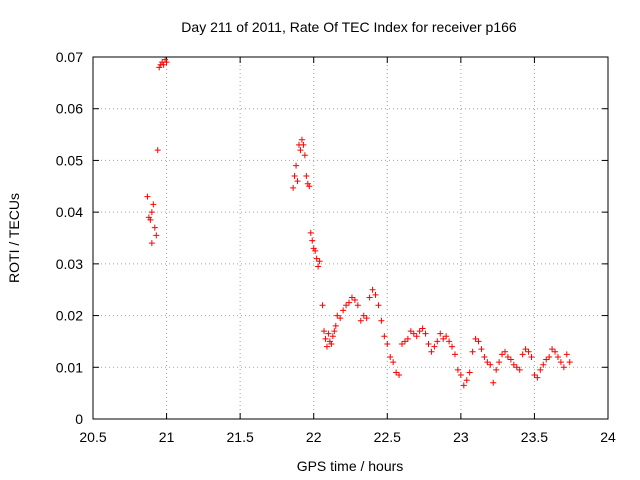 This screenshot has height=480, width=640. Describe the element at coordinates (461, 437) in the screenshot. I see `x-tick-label: 23` at that location.